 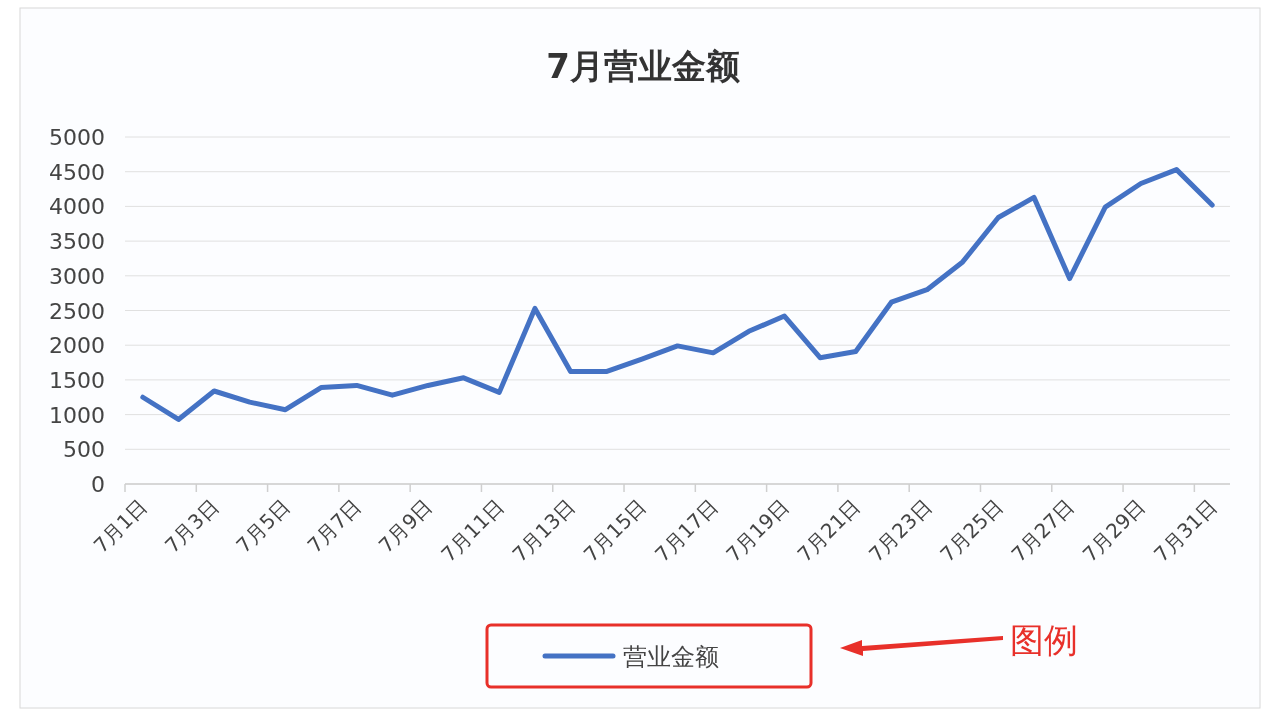 I want to click on x-tick-label: 7月17日, so click(x=686, y=530).